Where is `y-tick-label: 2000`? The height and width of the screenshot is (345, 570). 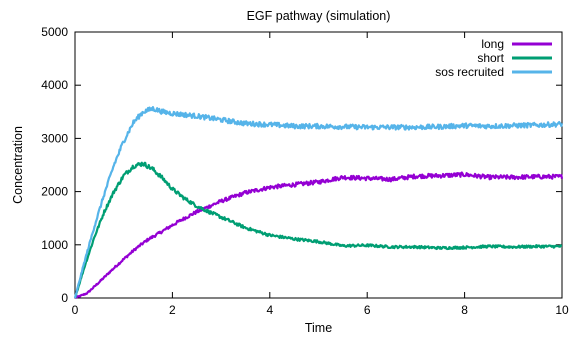 y-tick-label: 2000 is located at coordinates (54, 192).